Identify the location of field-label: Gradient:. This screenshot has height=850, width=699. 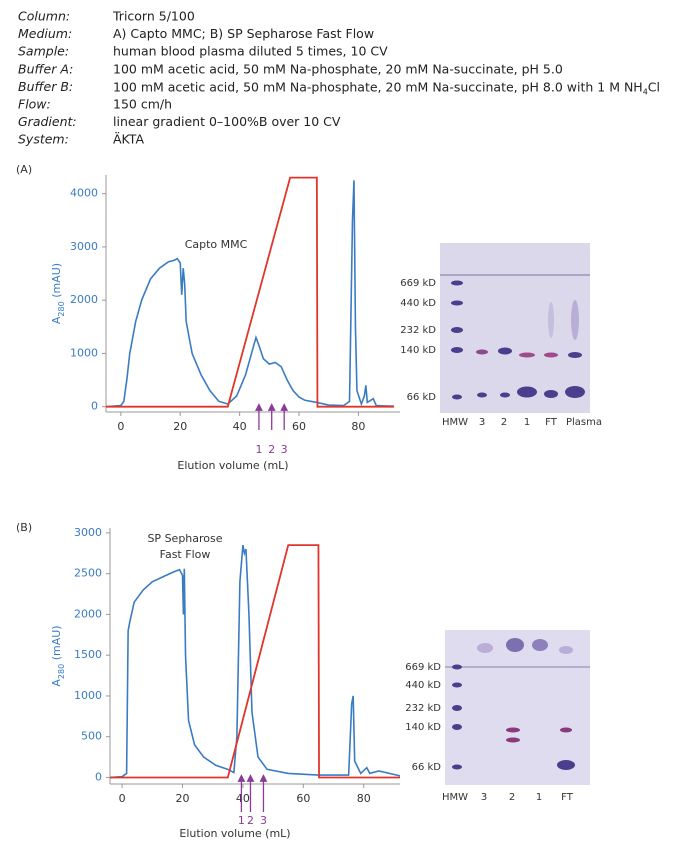
(47, 121).